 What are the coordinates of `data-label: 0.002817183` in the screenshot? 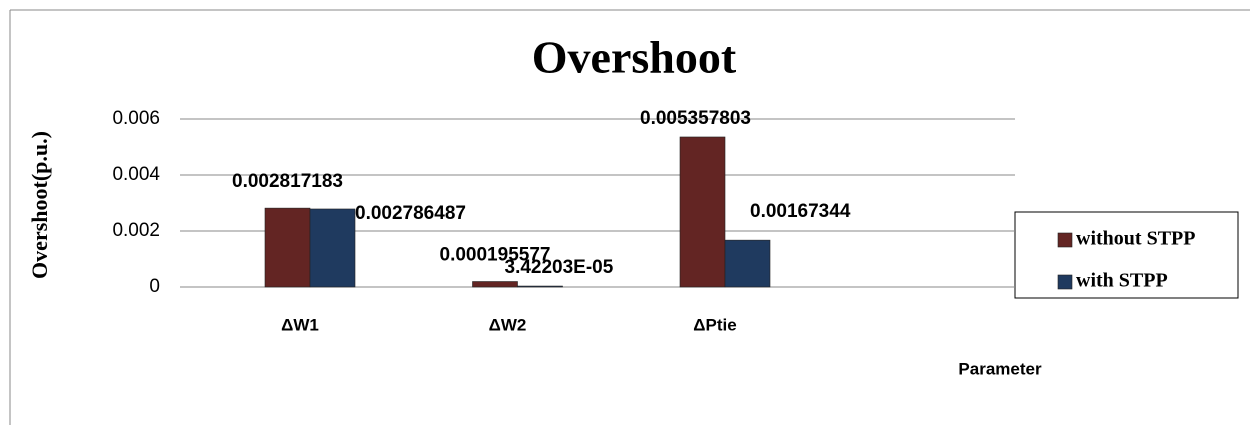 It's located at (287, 181).